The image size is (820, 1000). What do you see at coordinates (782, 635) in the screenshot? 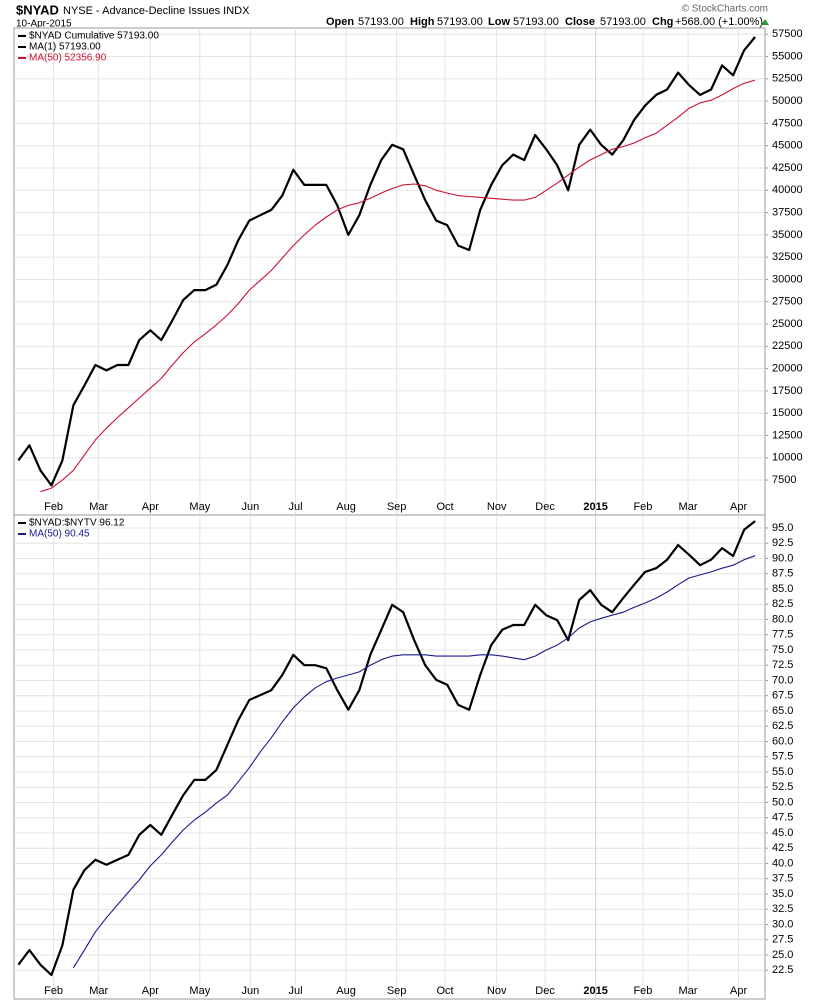
I see `y-tick-label: 77.5` at bounding box center [782, 635].